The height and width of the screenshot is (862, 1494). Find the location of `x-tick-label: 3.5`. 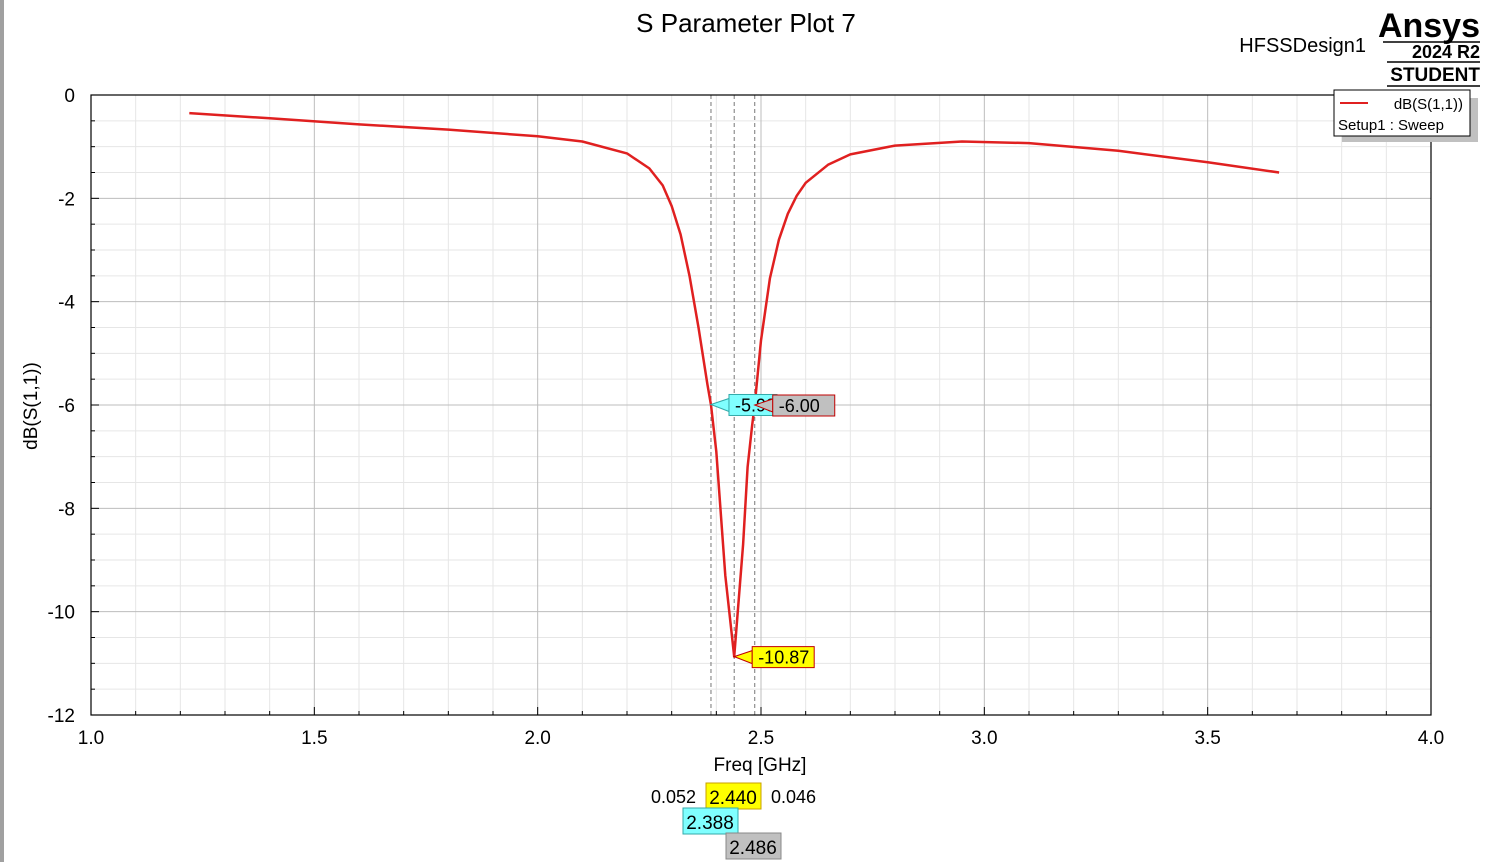

x-tick-label: 3.5 is located at coordinates (1207, 738).